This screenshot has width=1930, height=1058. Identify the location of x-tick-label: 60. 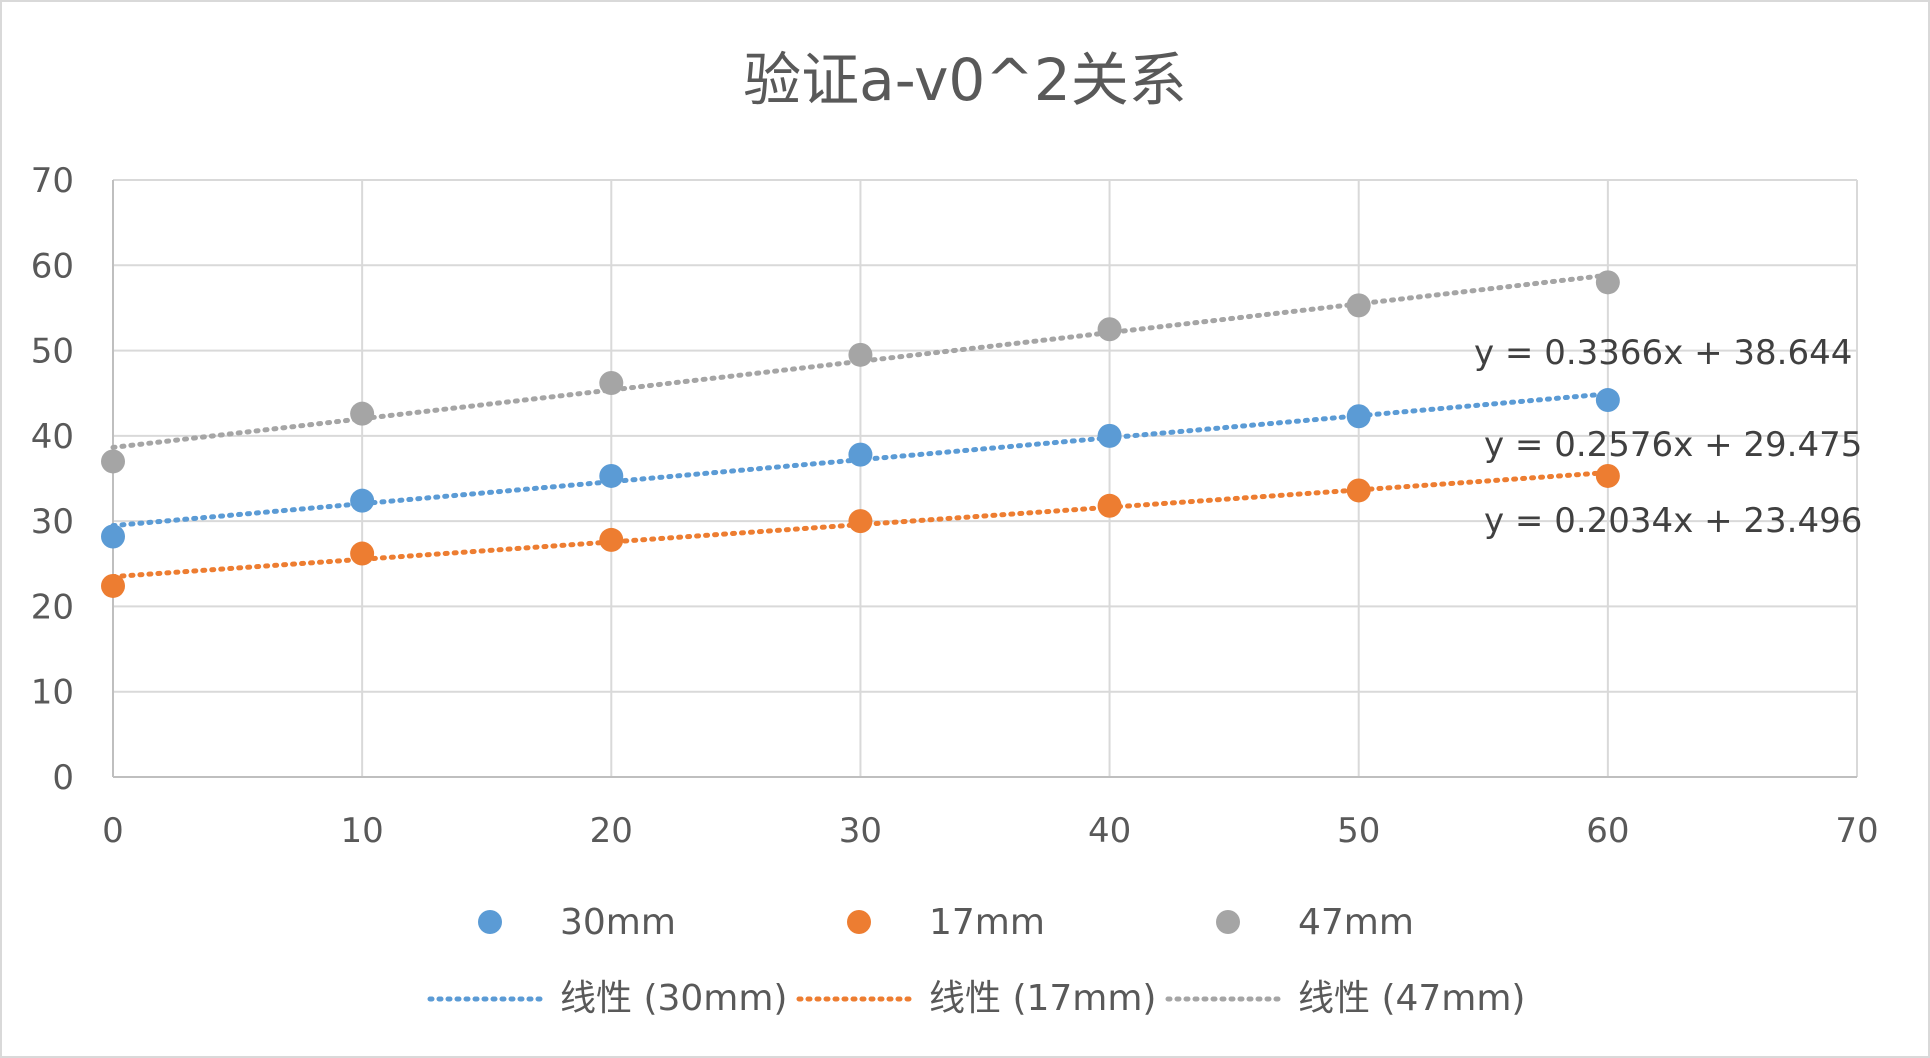
(1607, 831).